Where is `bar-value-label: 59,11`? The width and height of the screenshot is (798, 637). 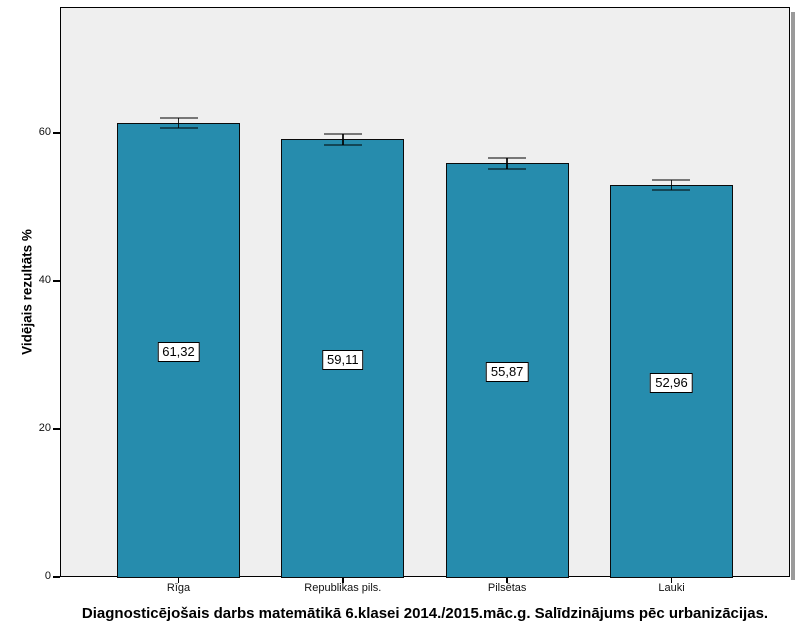
bar-value-label: 59,11 is located at coordinates (343, 360).